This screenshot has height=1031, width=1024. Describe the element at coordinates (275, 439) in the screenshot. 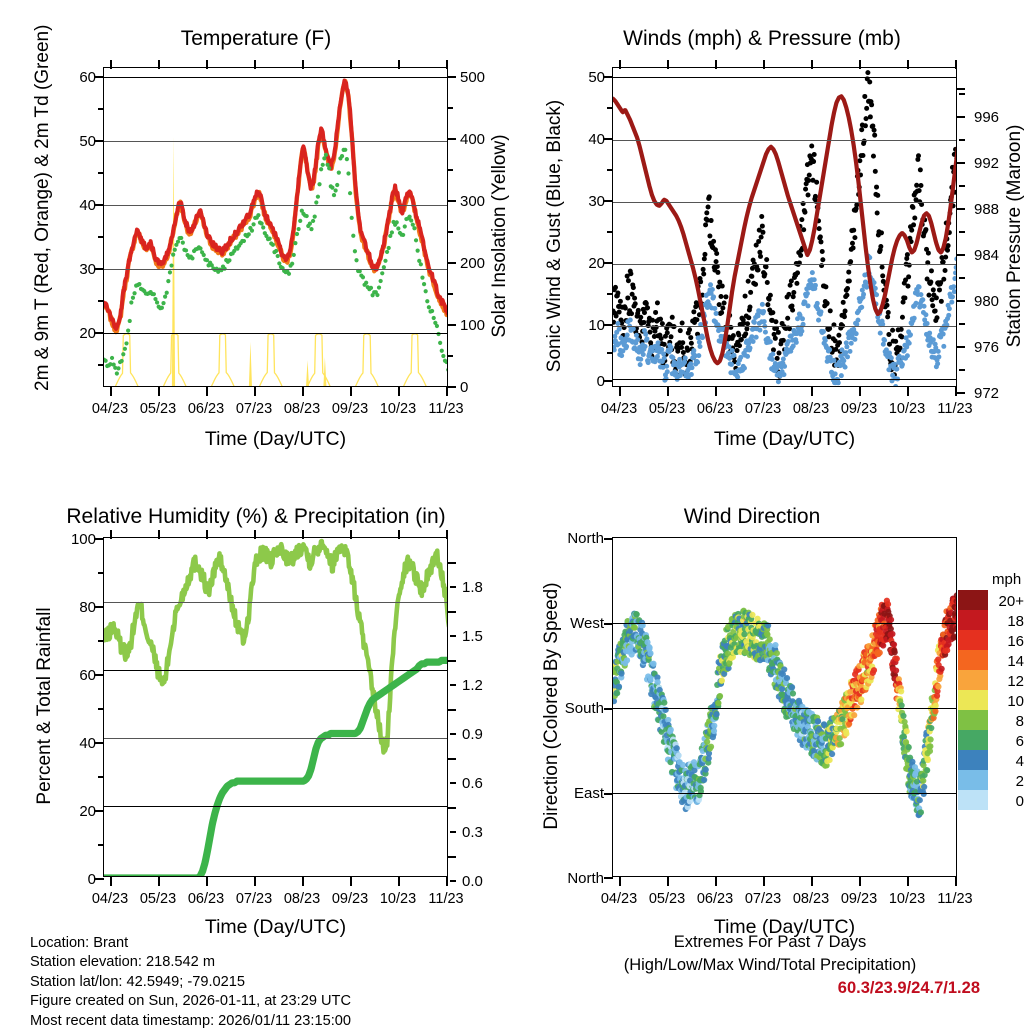

I see `temperature-xlabel: Time (Day/UTC)` at that location.